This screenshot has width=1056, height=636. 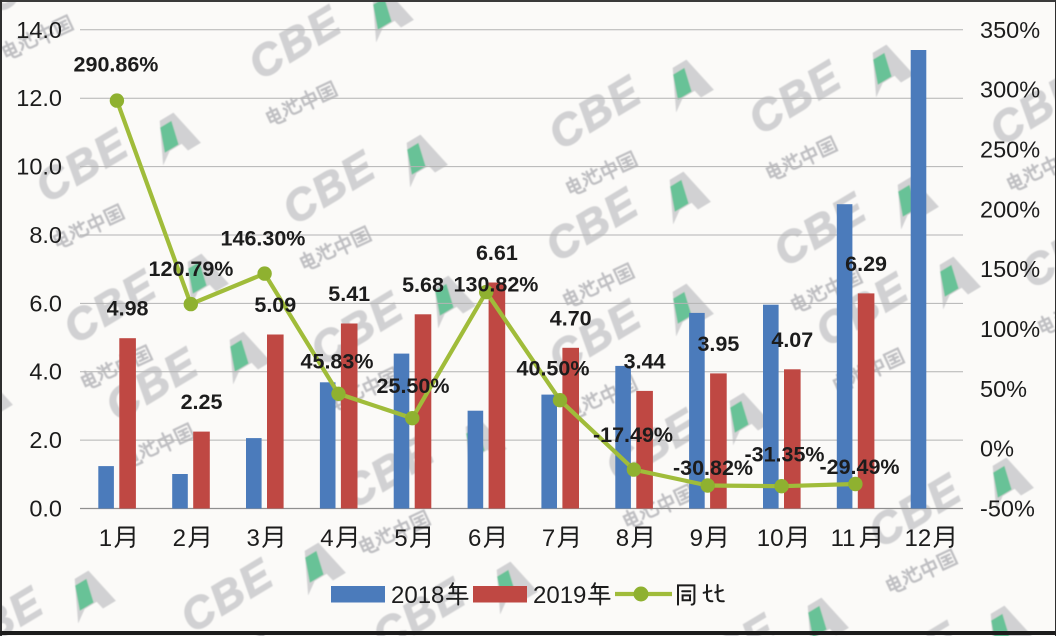 I want to click on svg-text: 0%, so click(x=997, y=449).